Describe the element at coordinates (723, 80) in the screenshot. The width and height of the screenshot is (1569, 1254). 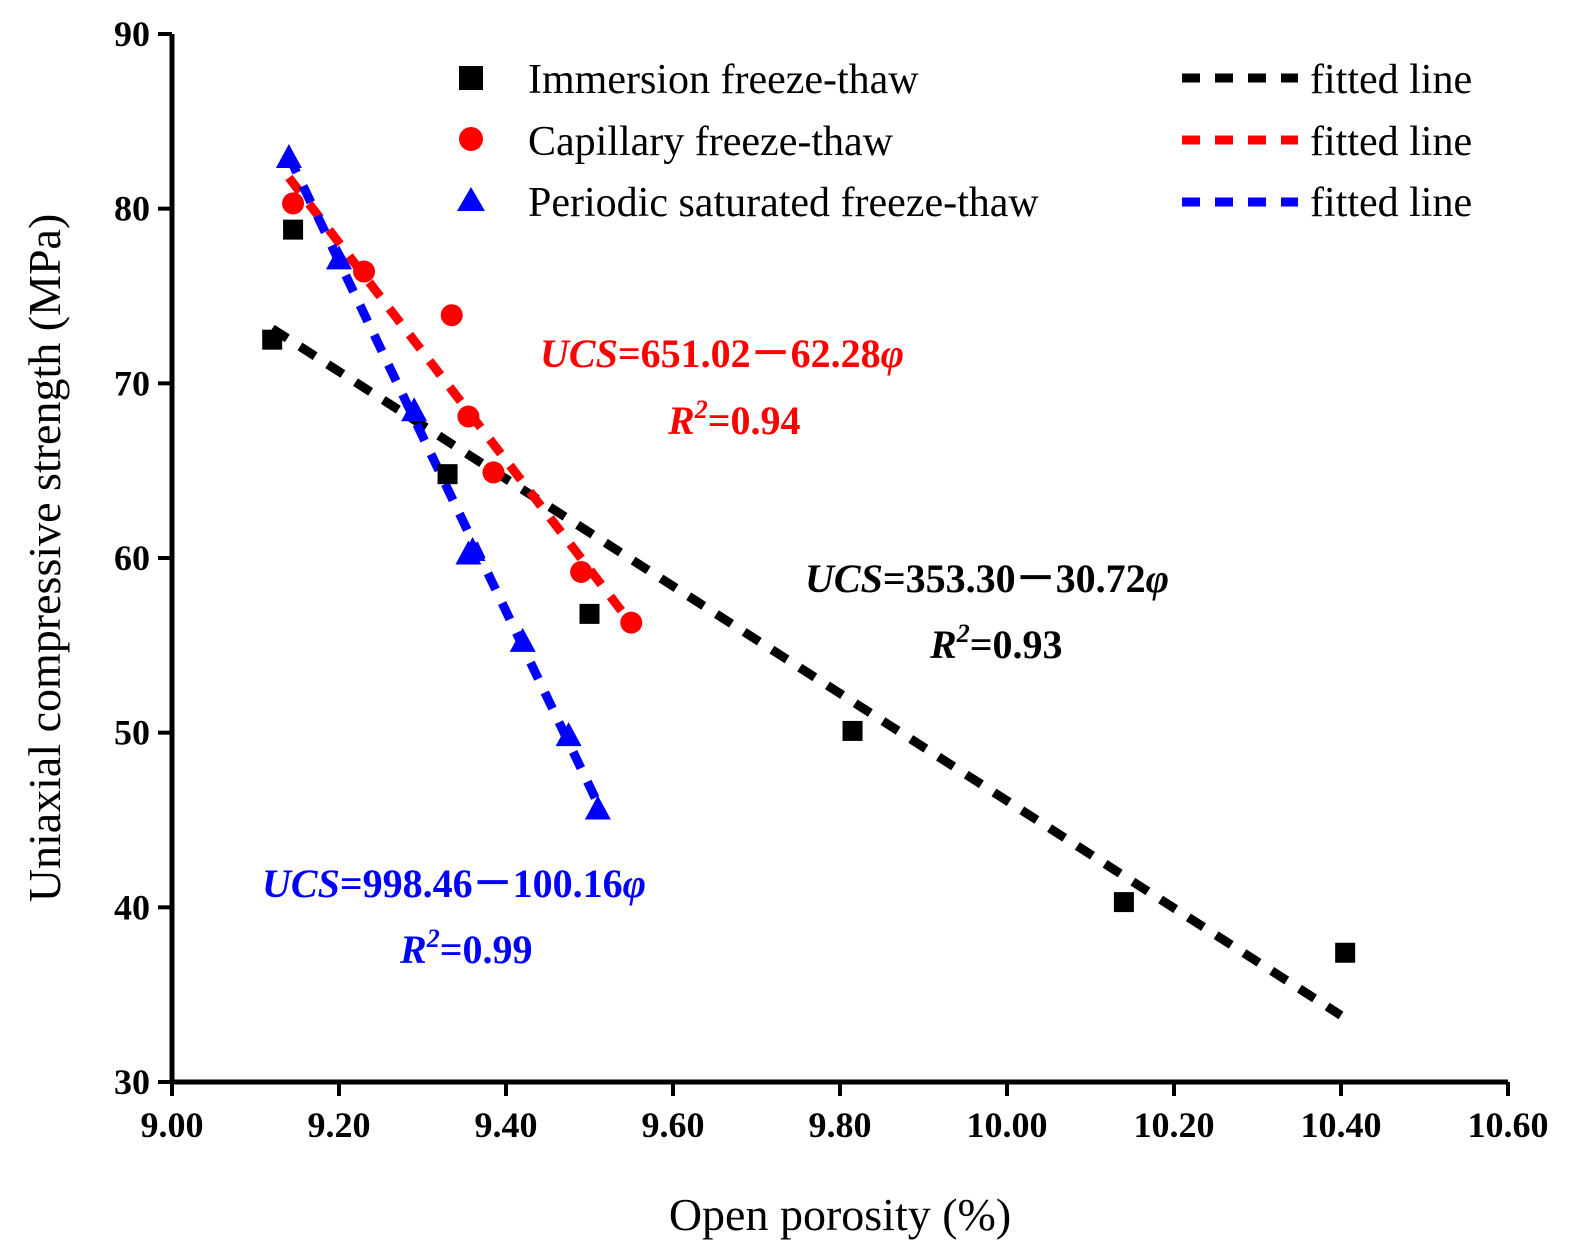
I see `legend-label: Immersion freeze-thaw` at that location.